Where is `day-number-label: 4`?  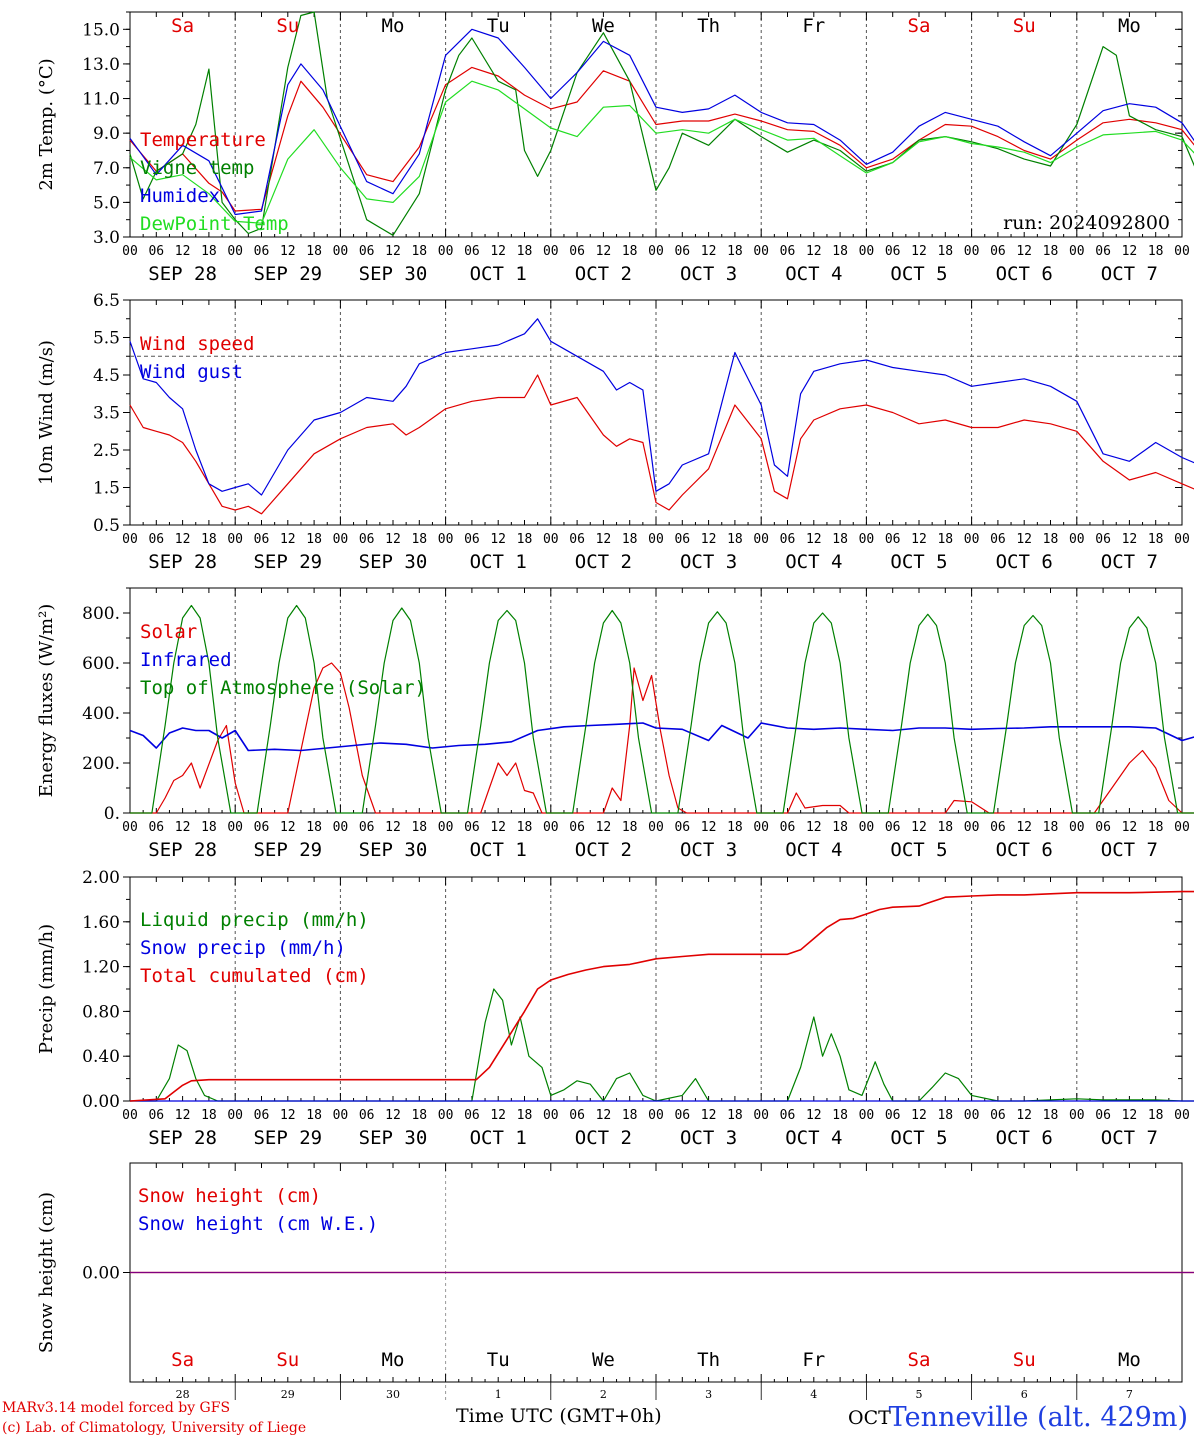 day-number-label: 4 is located at coordinates (813, 1394).